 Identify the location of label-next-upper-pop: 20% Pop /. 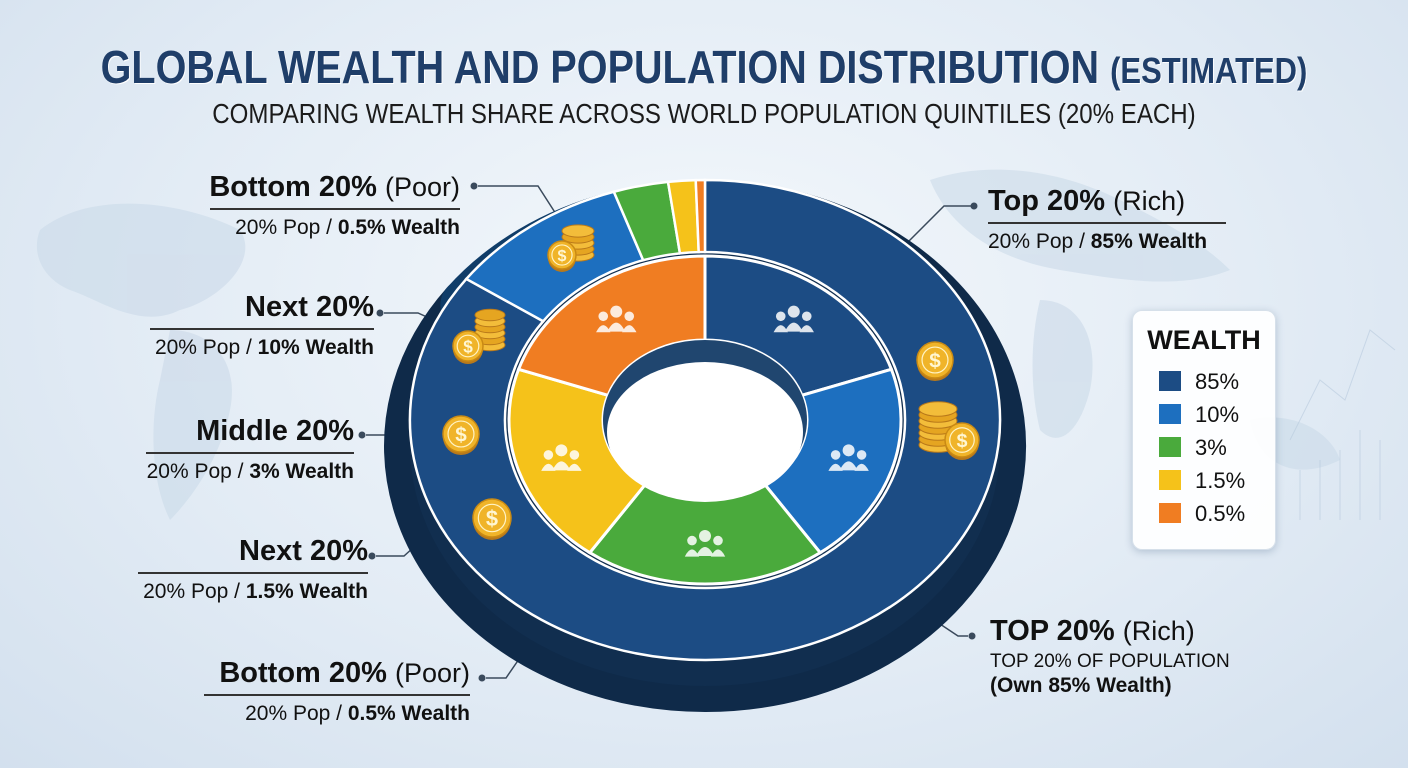
(206, 347).